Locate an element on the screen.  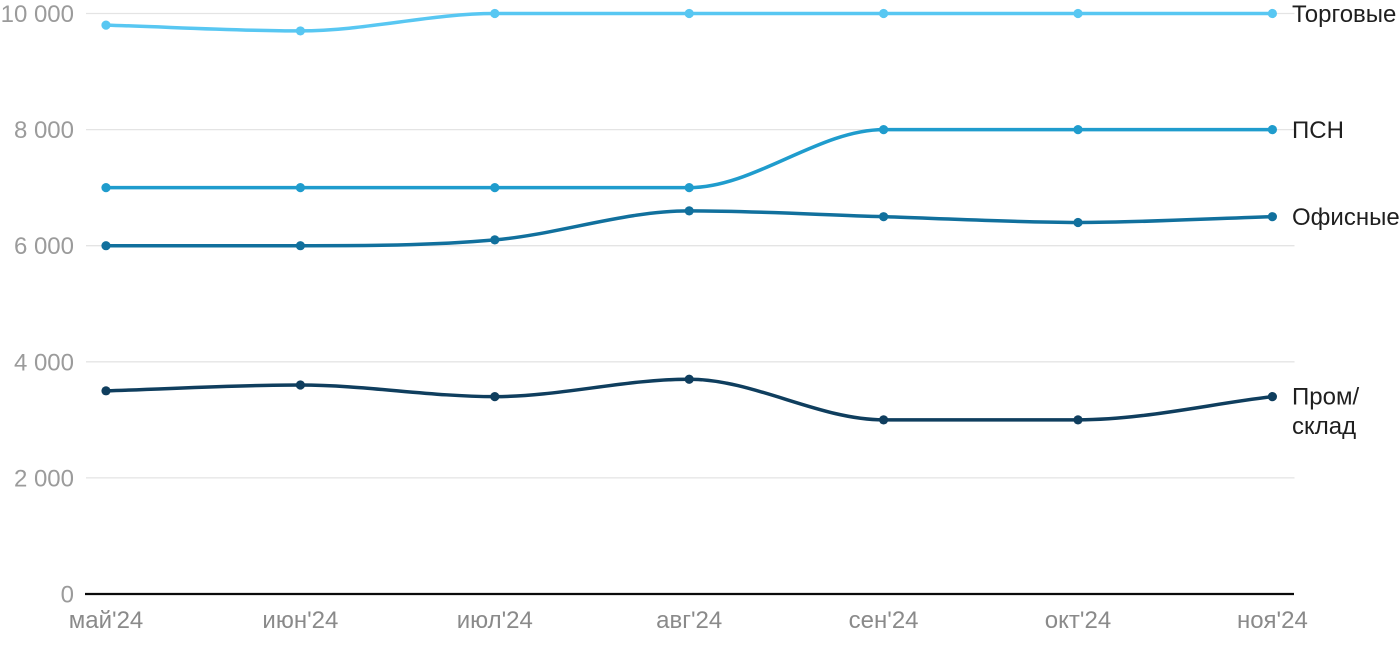
svg-text: 4 000 is located at coordinates (44, 362).